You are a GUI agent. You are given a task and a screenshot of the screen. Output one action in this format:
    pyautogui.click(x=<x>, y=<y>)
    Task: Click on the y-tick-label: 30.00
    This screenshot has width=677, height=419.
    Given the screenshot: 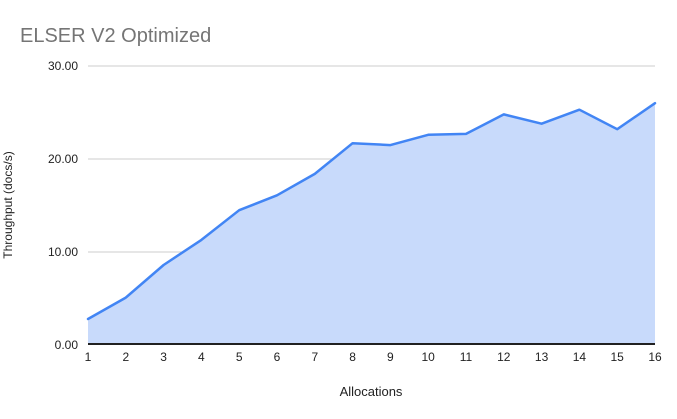 What is the action you would take?
    pyautogui.click(x=62, y=66)
    